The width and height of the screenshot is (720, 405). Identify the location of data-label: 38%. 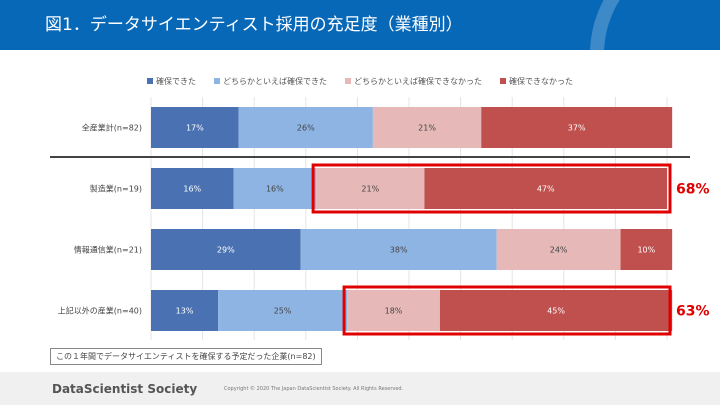
(399, 250).